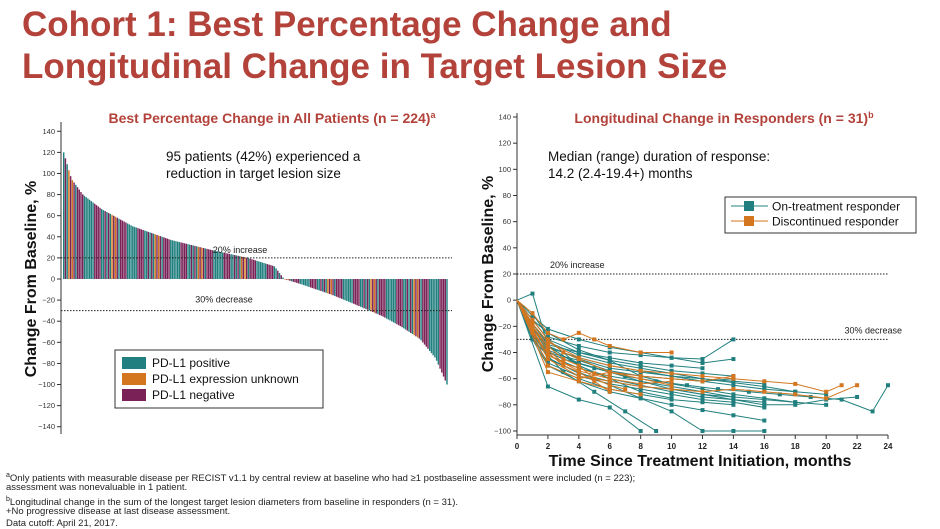  Describe the element at coordinates (749, 206) in the screenshot. I see `spider-legend-marker-on` at that location.